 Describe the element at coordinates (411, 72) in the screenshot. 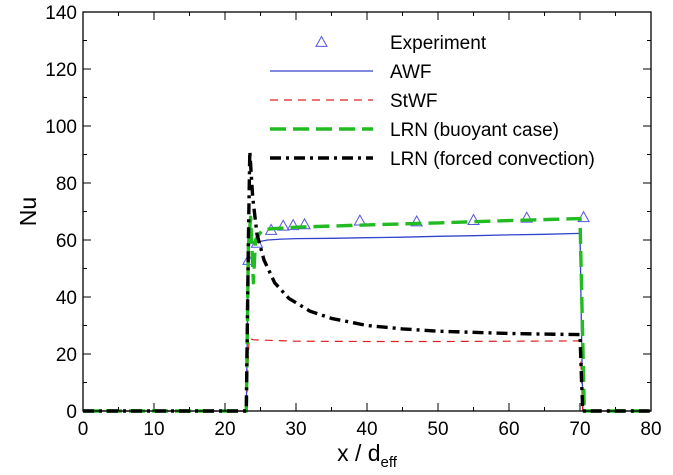

I see `legend-label: AWF` at that location.